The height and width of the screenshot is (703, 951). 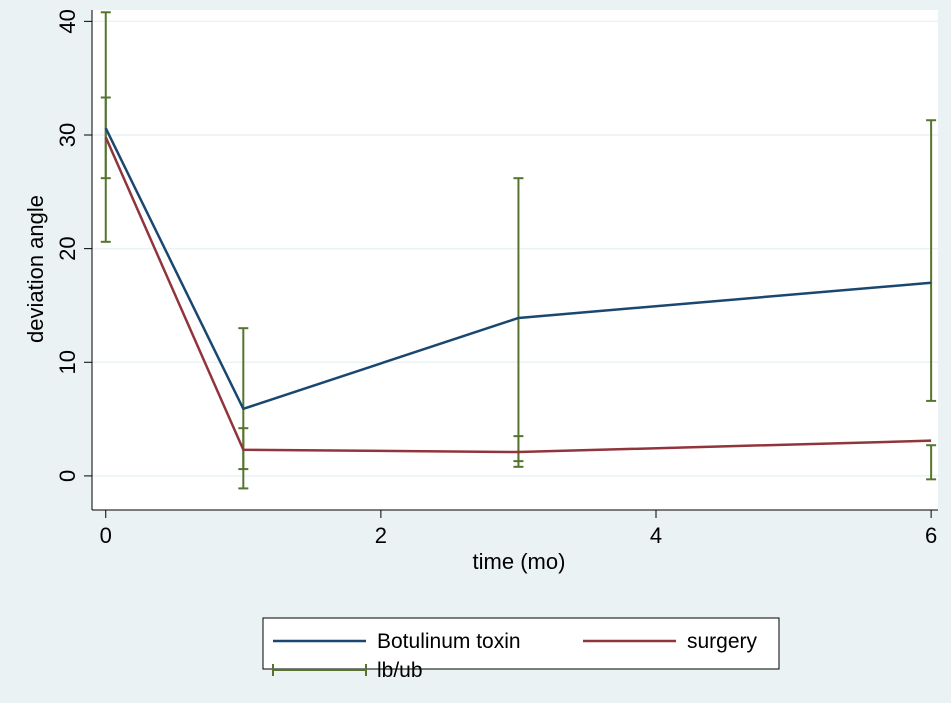 What do you see at coordinates (319, 670) in the screenshot?
I see `legend-swatch-lb-ub` at bounding box center [319, 670].